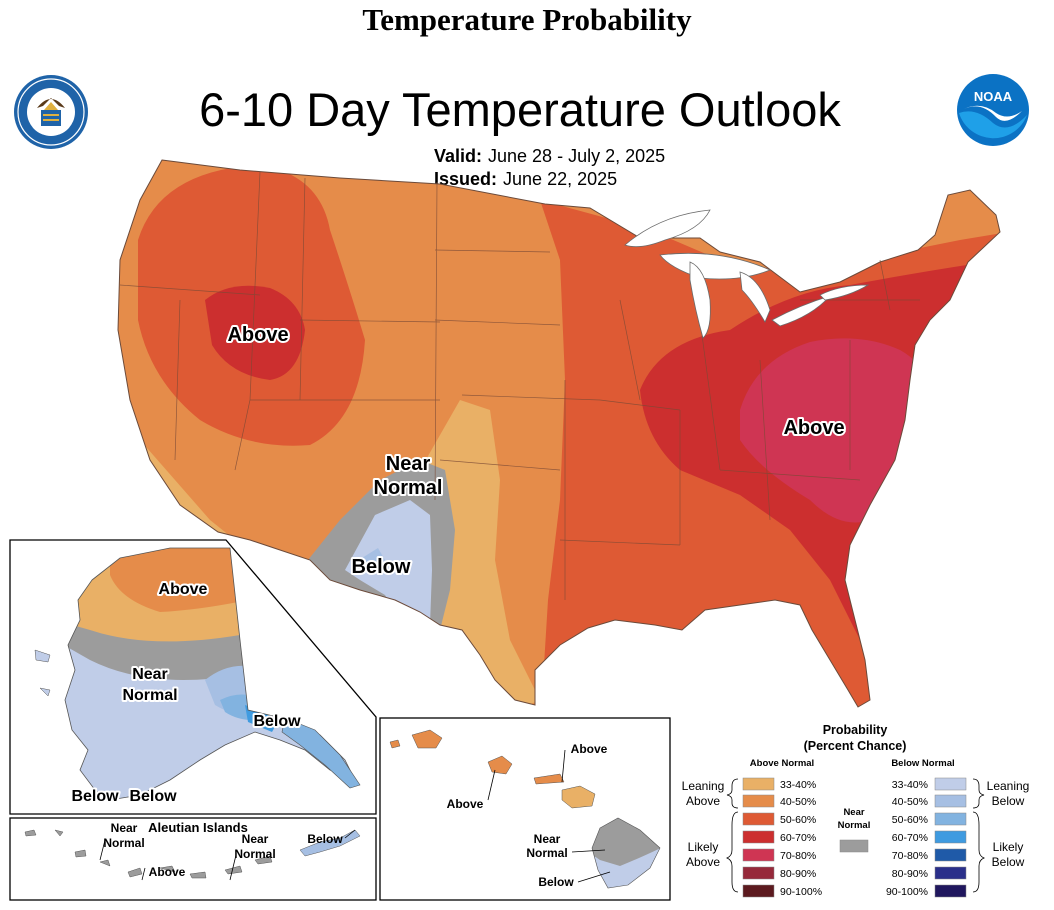 This screenshot has width=1054, height=910. Describe the element at coordinates (910, 838) in the screenshot. I see `legend-below-bin-3: 60-70%` at that location.